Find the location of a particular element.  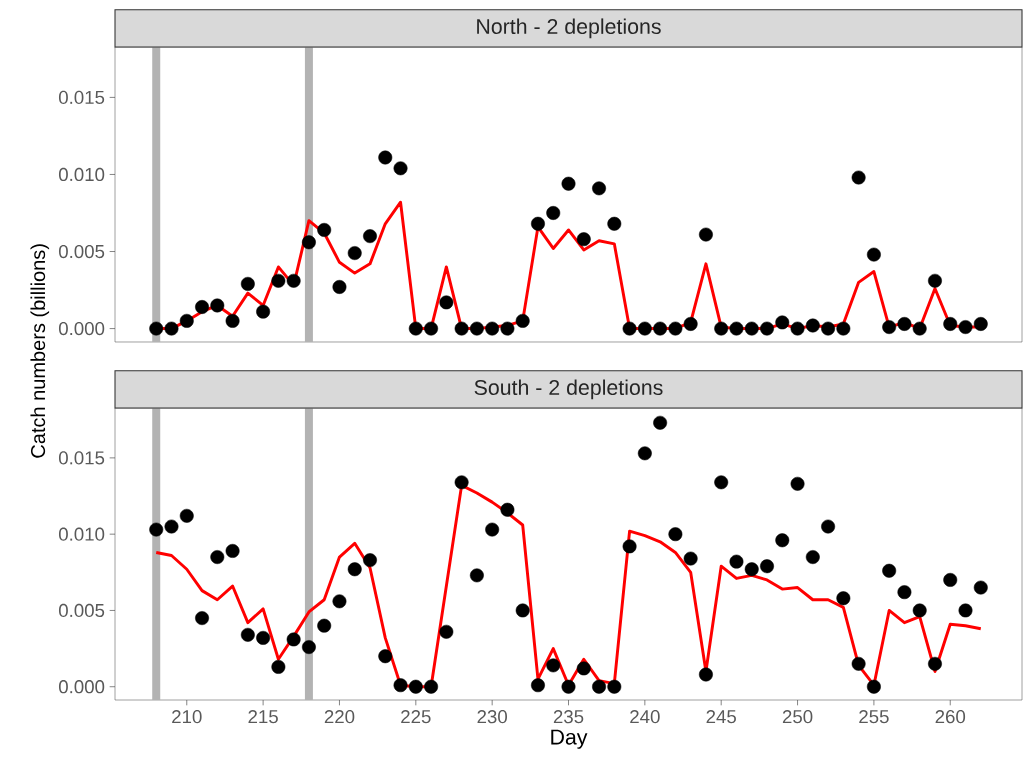

x-axis-title: Day is located at coordinates (569, 739).